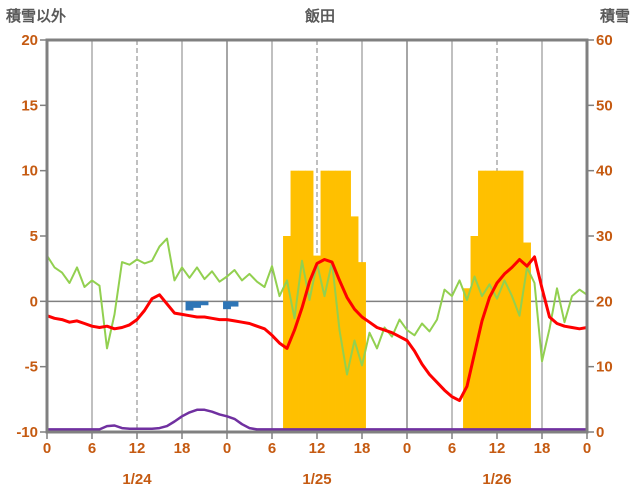 The height and width of the screenshot is (501, 636). I want to click on purple-line-series, so click(317, 419).